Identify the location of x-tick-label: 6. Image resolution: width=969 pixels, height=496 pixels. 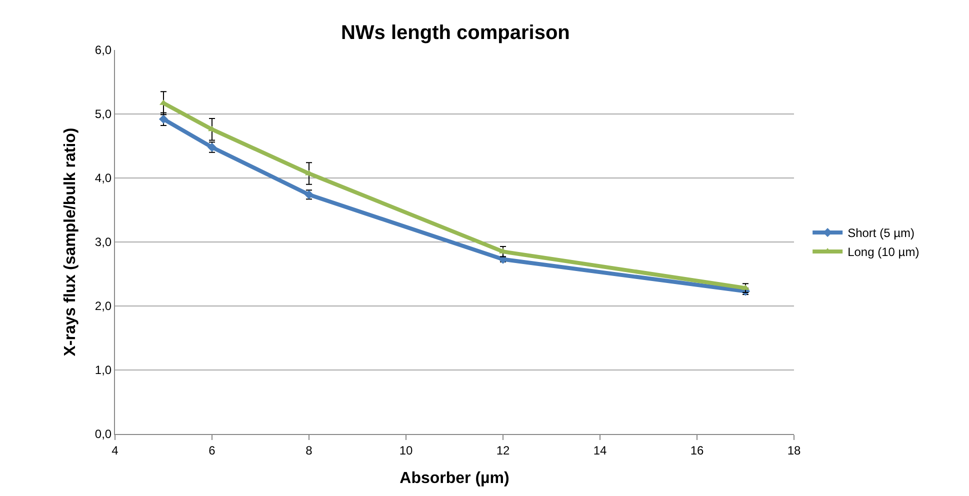
(212, 450).